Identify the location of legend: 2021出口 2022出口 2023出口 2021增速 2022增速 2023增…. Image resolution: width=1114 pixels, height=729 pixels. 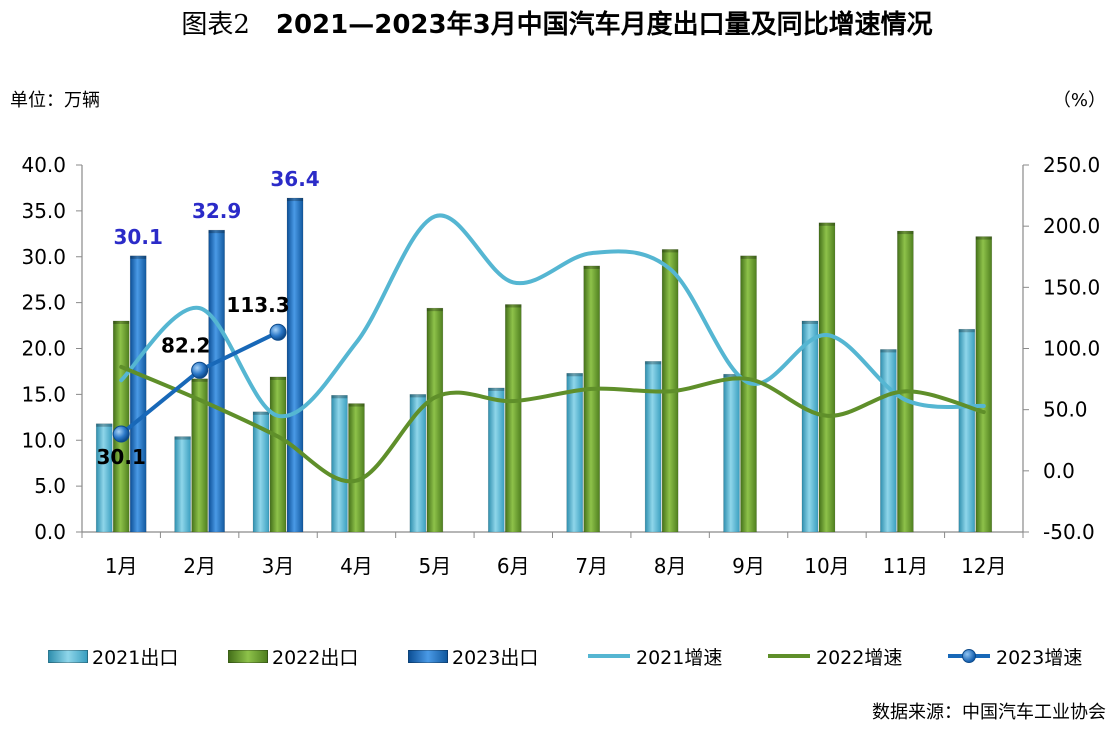
(557, 656).